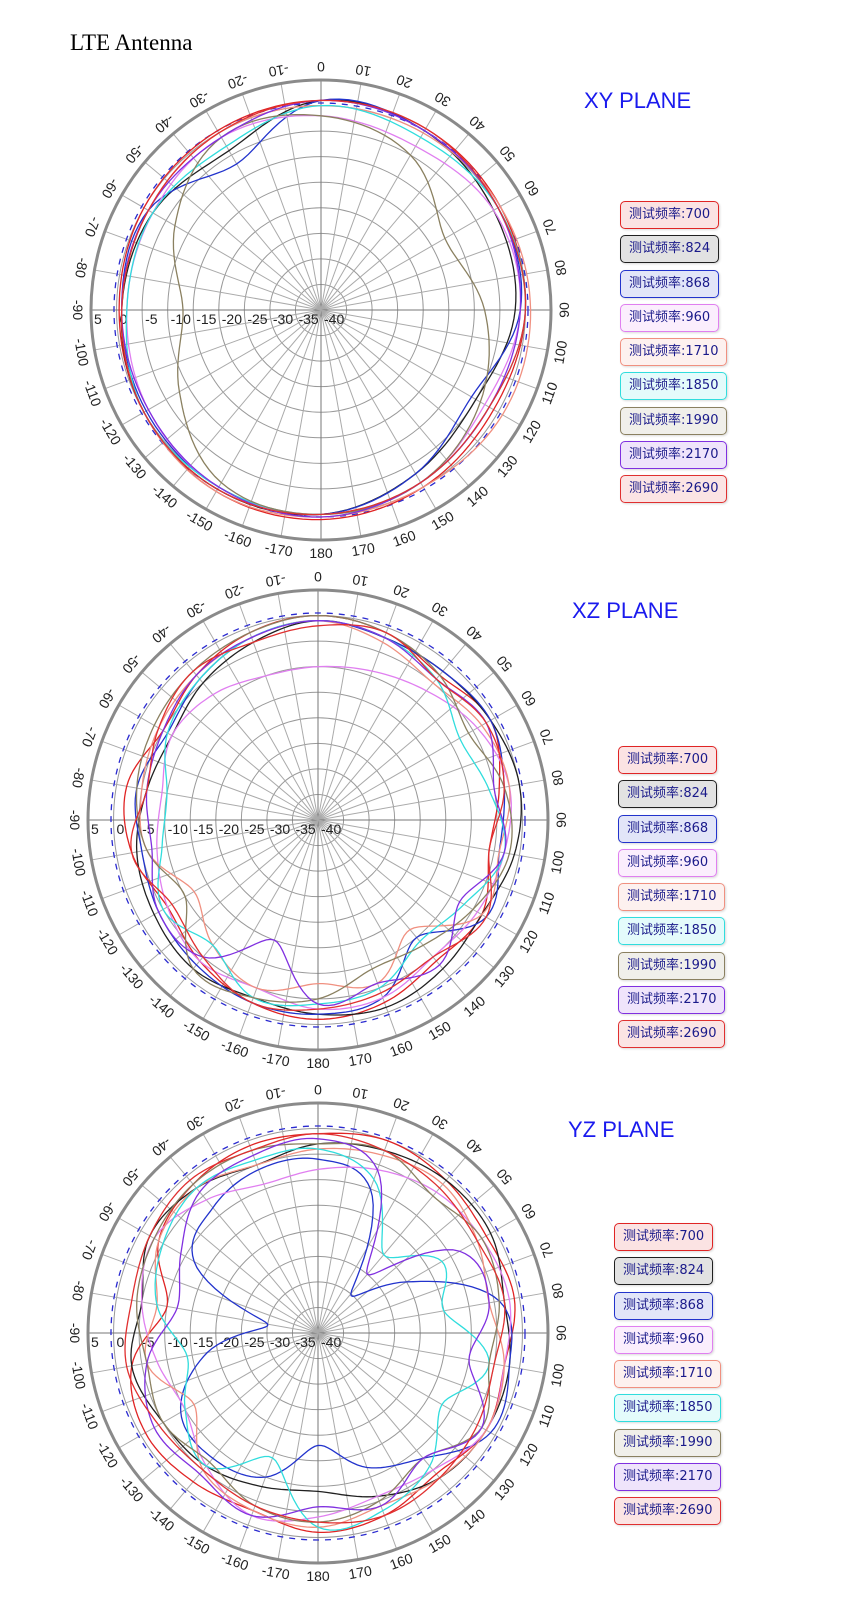 This screenshot has width=843, height=1600. I want to click on angle-tick-label: -170, so click(279, 549).